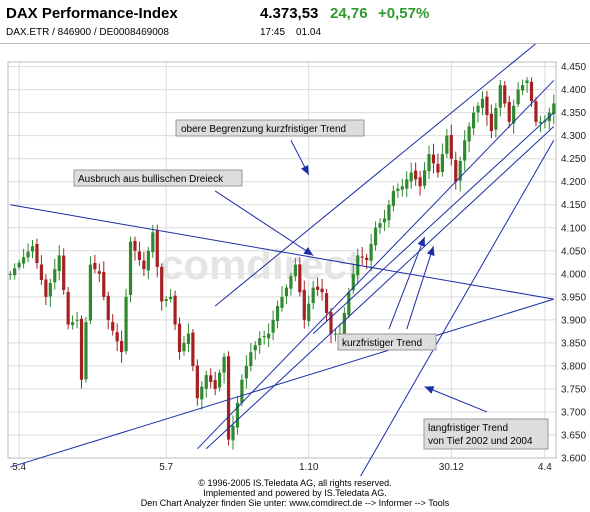 Image resolution: width=590 pixels, height=512 pixels. I want to click on annotation-breakout: Ausbruch aus bullischen Dreieck, so click(158, 178).